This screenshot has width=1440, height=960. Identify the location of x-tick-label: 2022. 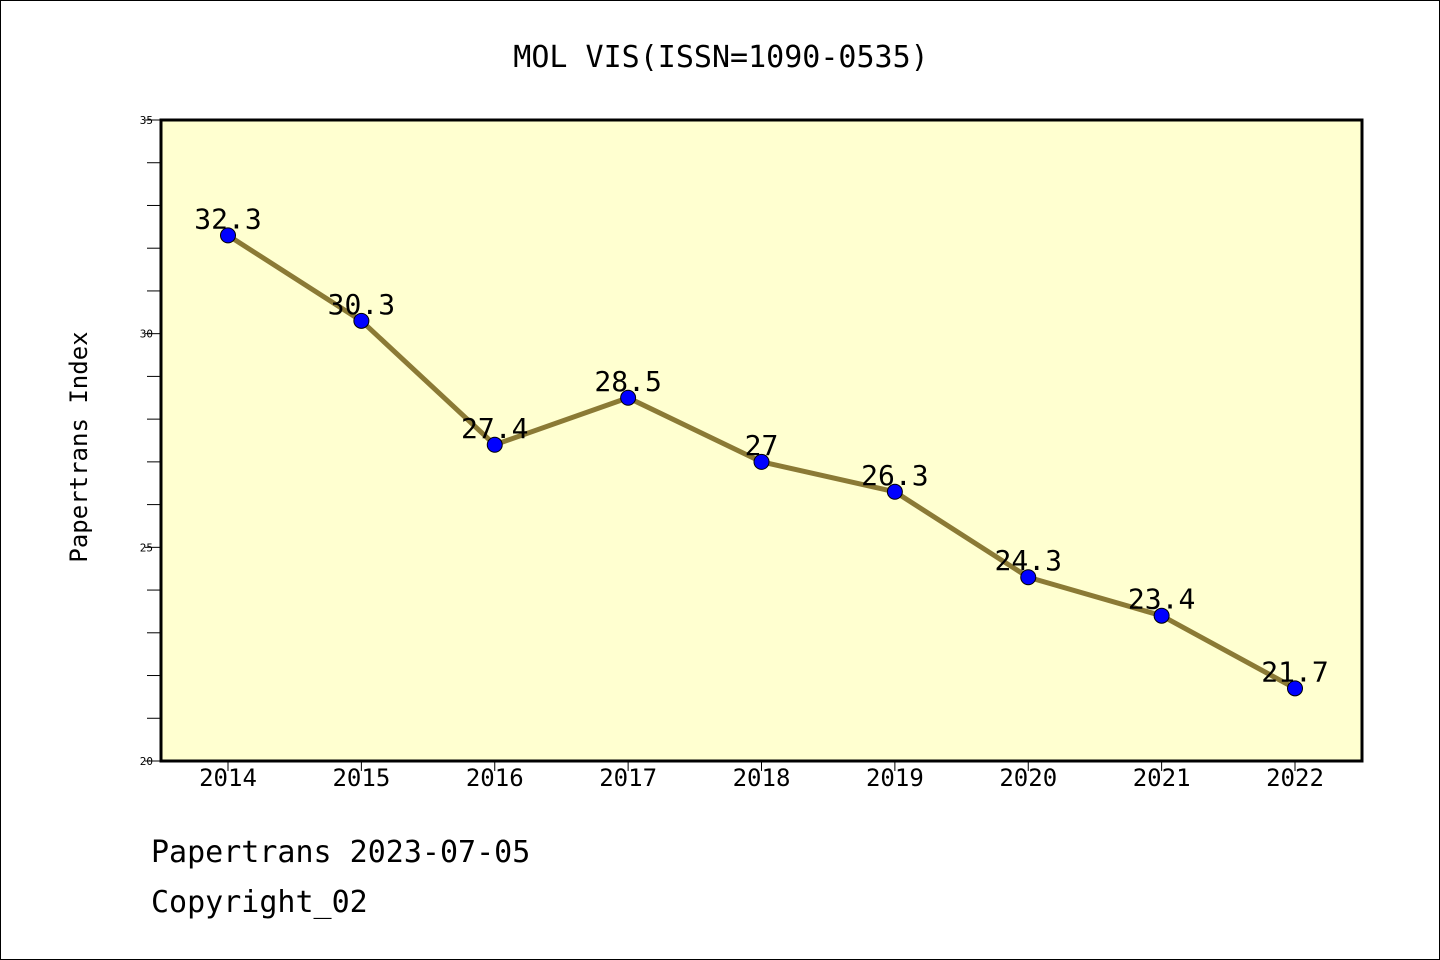
(1295, 778).